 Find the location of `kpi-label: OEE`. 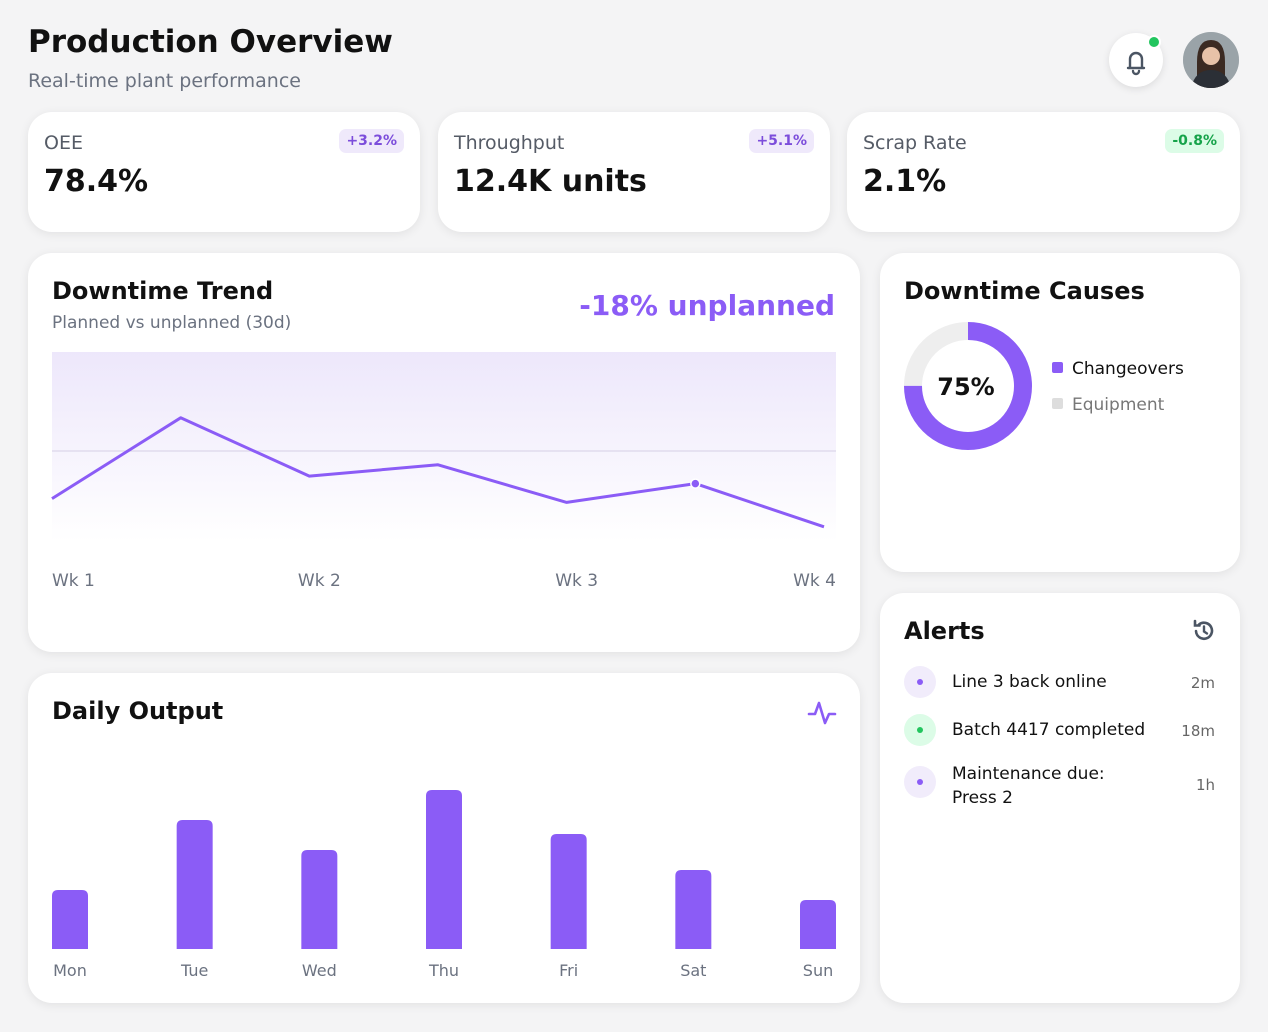

kpi-label: OEE is located at coordinates (63, 143).